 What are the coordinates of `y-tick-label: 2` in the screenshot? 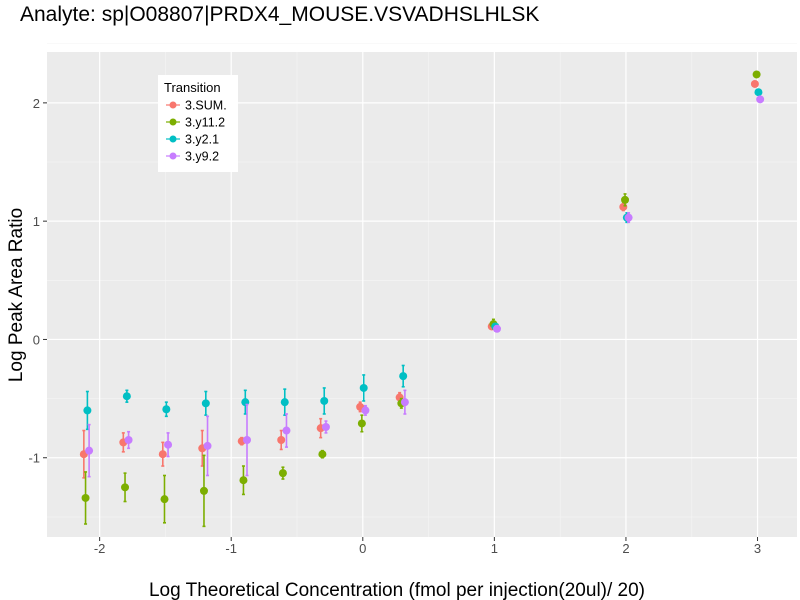 It's located at (36, 103).